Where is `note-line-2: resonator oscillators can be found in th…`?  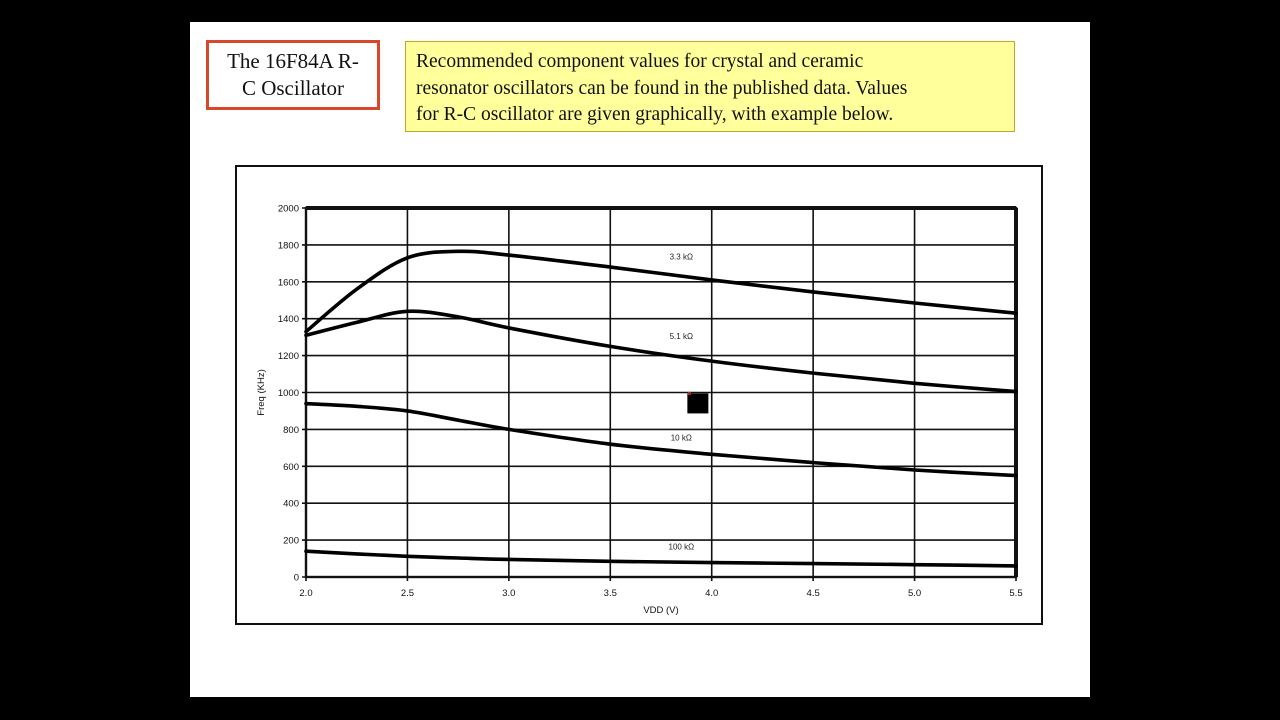 note-line-2: resonator oscillators can be found in th… is located at coordinates (662, 88).